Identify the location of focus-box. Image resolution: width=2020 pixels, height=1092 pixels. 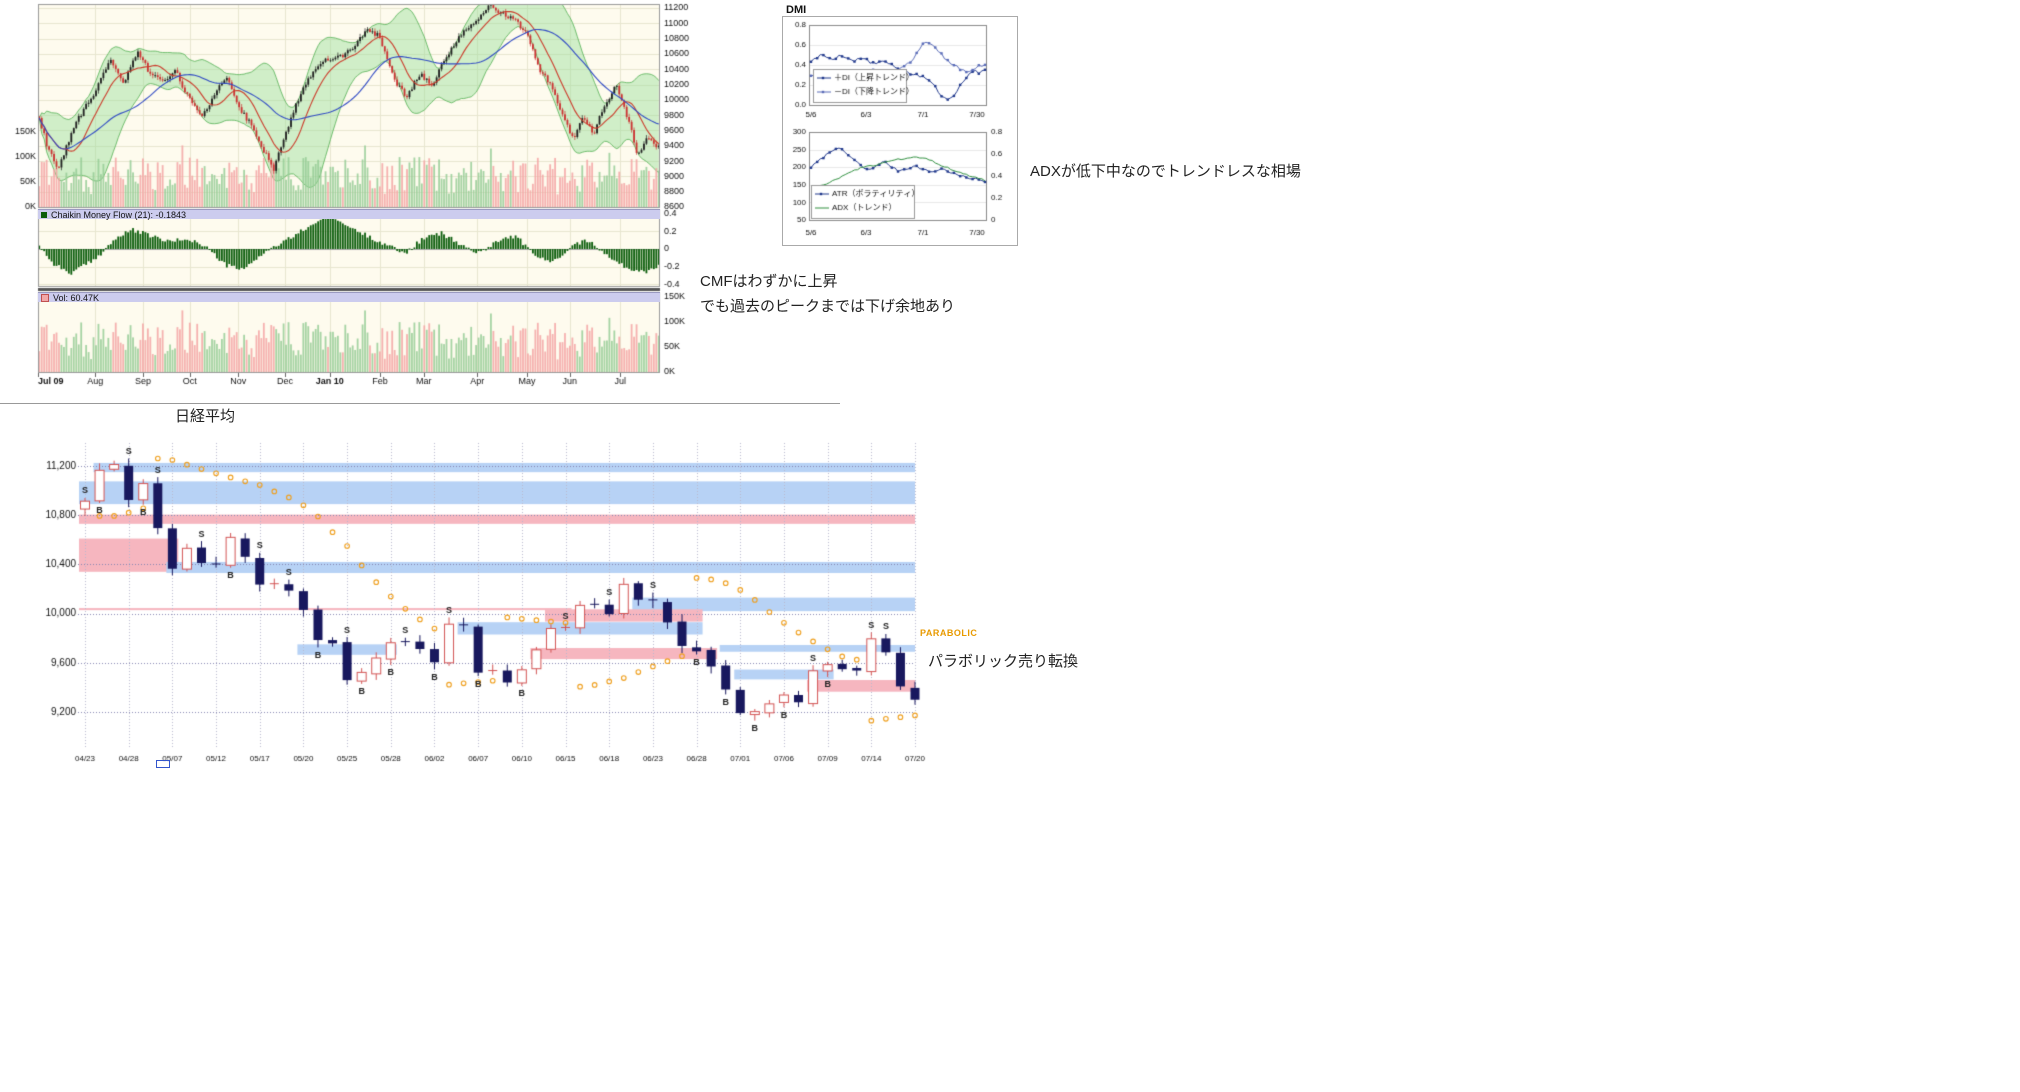
(163, 764).